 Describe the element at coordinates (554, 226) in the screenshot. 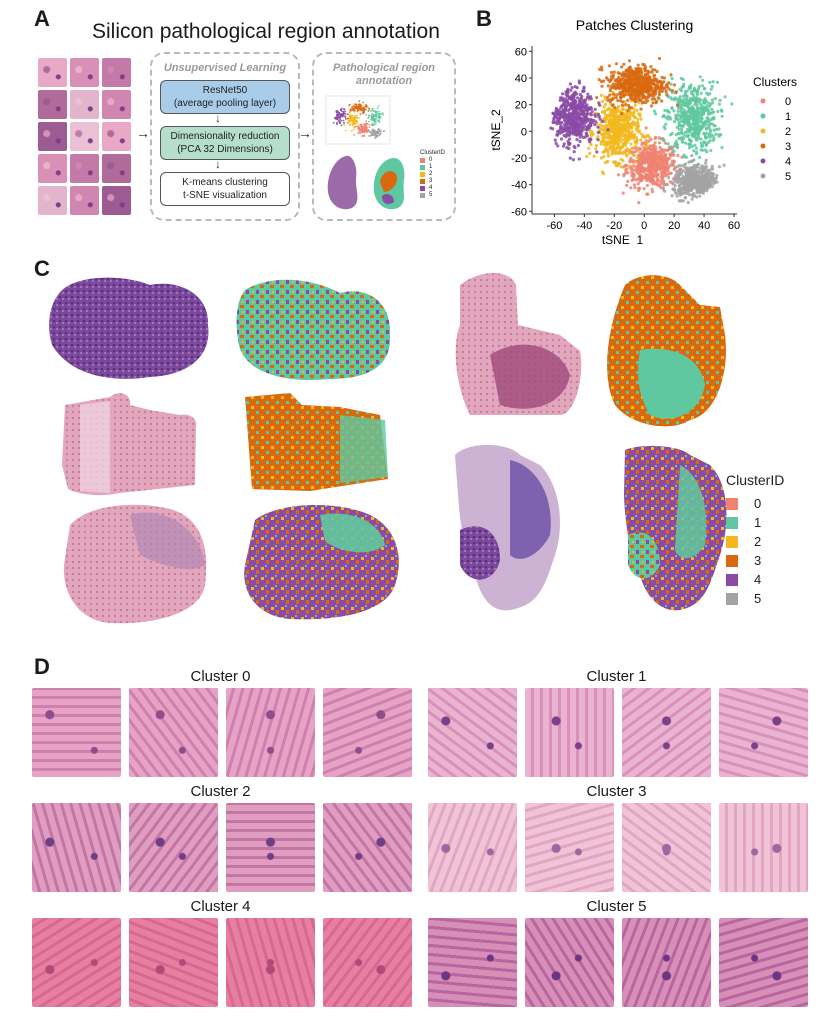

I see `x-tick-label: -60` at that location.